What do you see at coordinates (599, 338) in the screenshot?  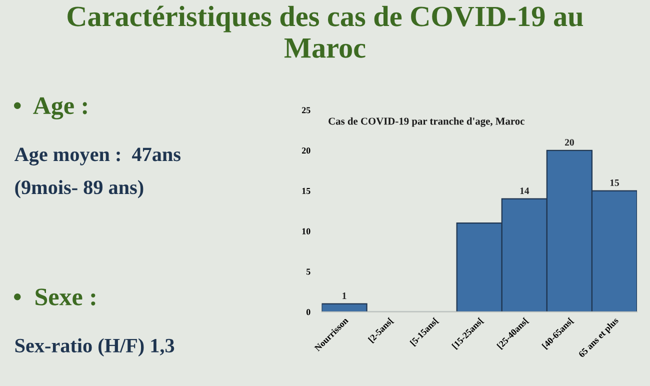 I see `x-tick-label: 65 ans et plus` at bounding box center [599, 338].